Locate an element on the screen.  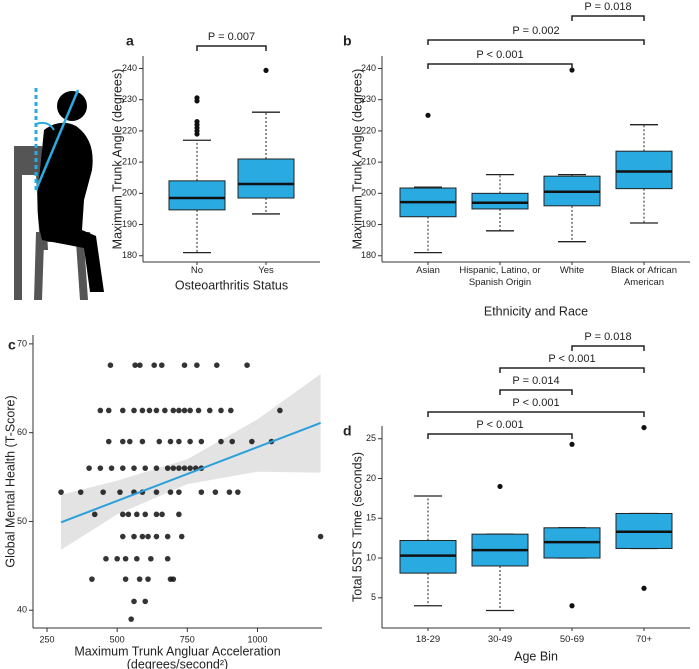
x-tick-label: 250 is located at coordinates (47, 639).